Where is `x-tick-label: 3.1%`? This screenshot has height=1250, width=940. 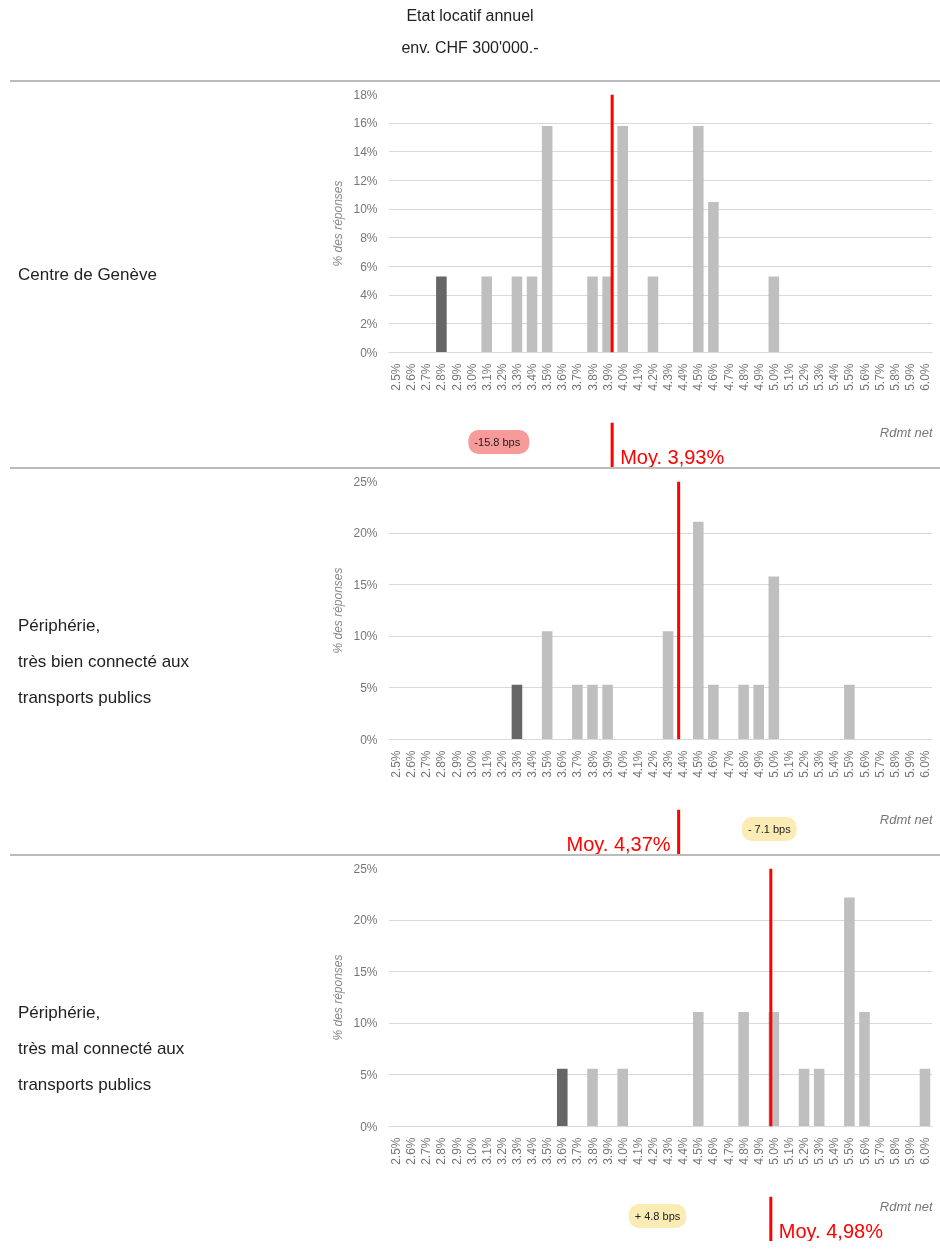 x-tick-label: 3.1% is located at coordinates (486, 764).